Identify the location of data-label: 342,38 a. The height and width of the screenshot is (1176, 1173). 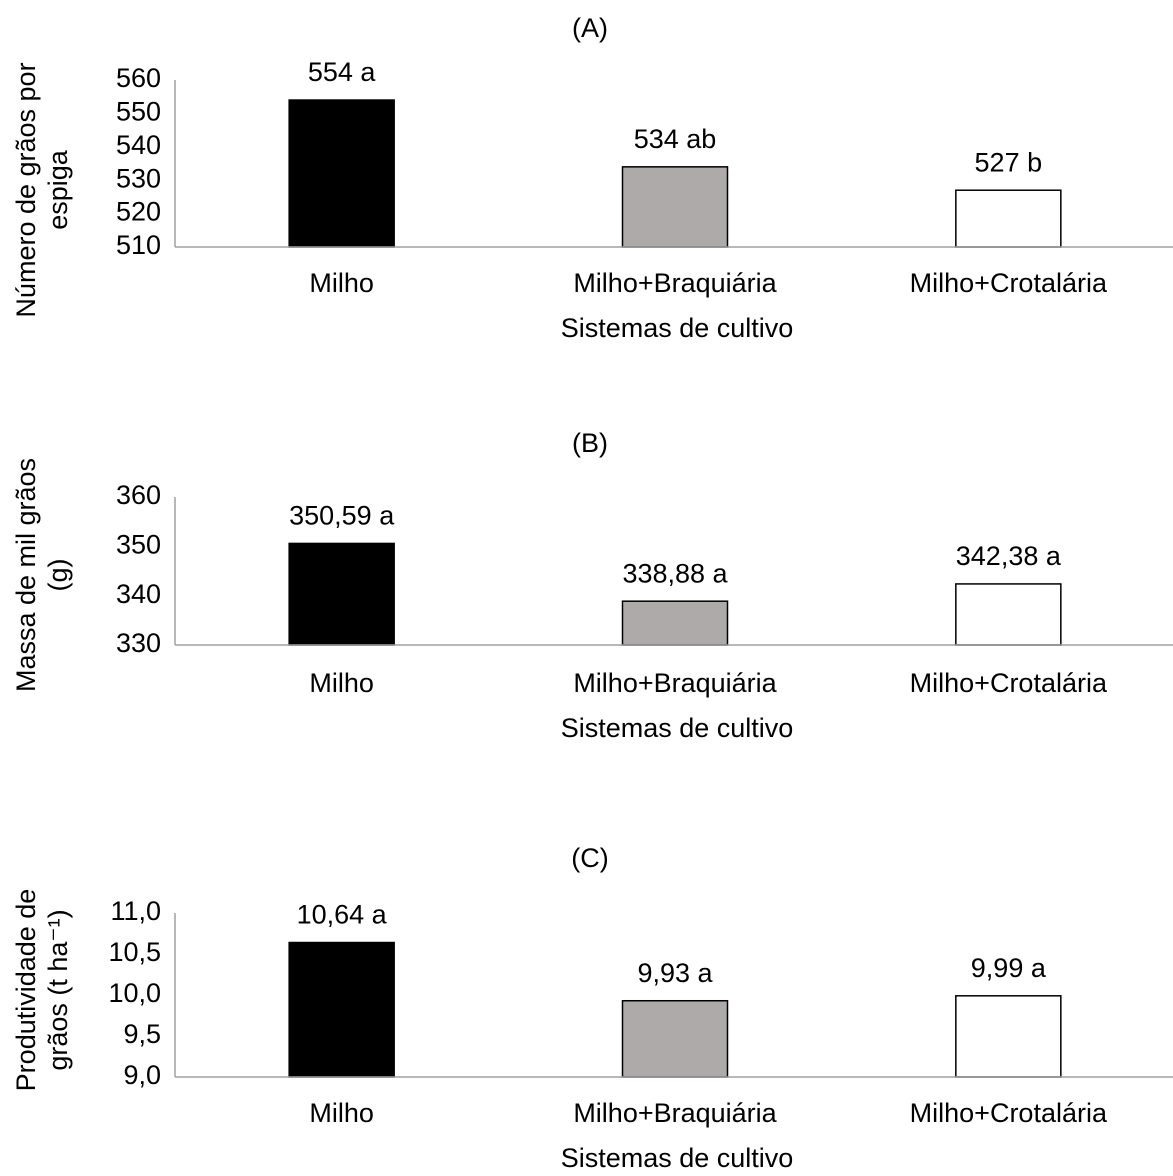
(1009, 556).